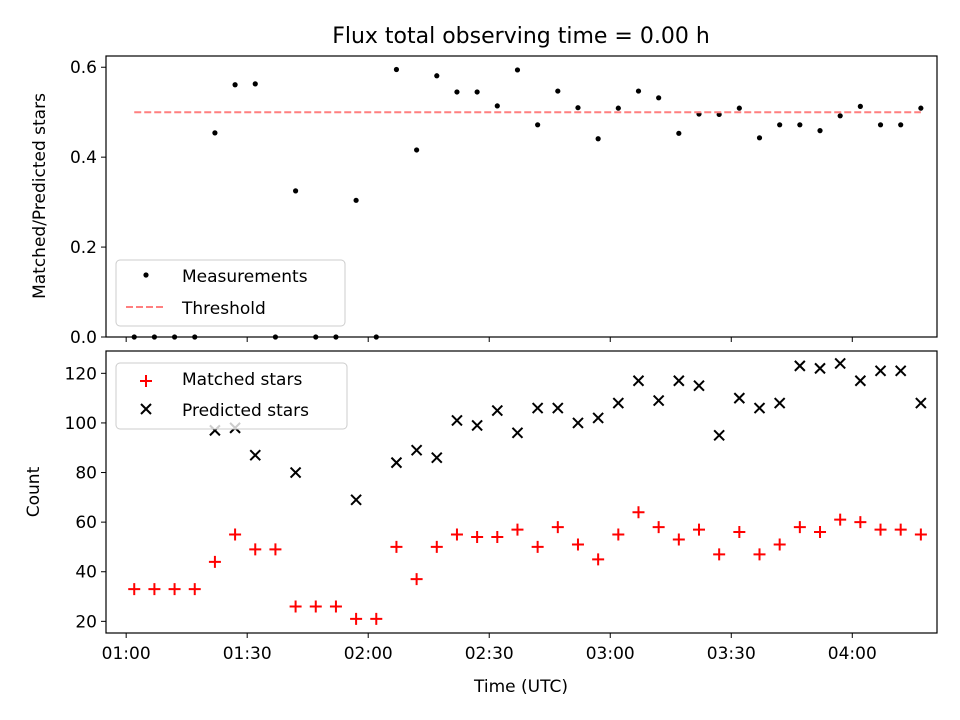  Describe the element at coordinates (86, 474) in the screenshot. I see `y-tick-label: 80` at that location.